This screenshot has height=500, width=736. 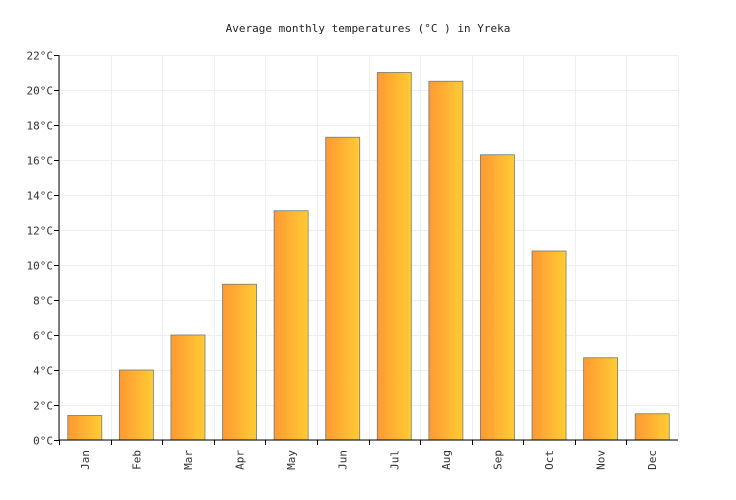 I want to click on x-tick-label: Mar, so click(x=188, y=460).